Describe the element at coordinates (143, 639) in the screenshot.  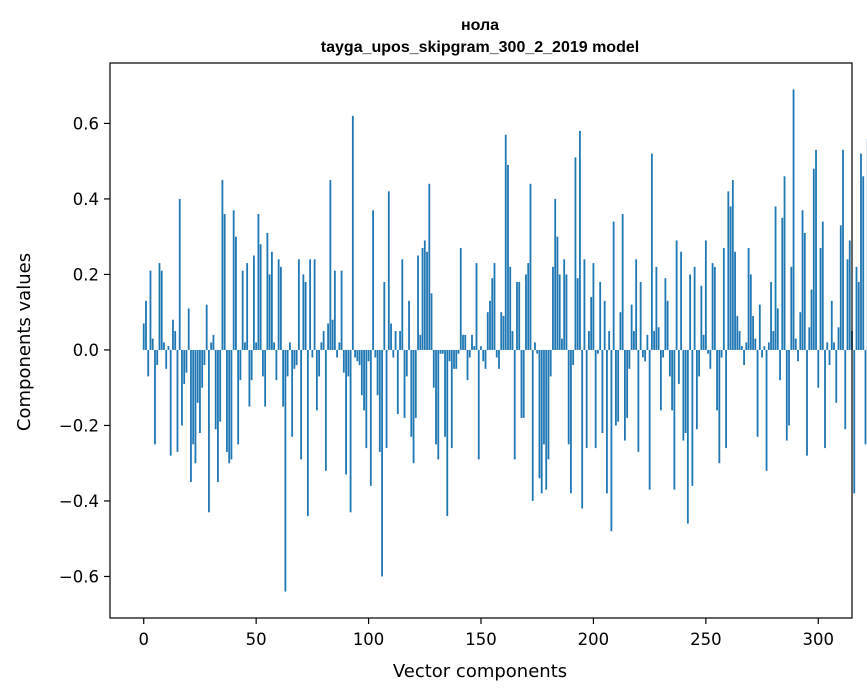
I see `x-tick-label: 0` at that location.